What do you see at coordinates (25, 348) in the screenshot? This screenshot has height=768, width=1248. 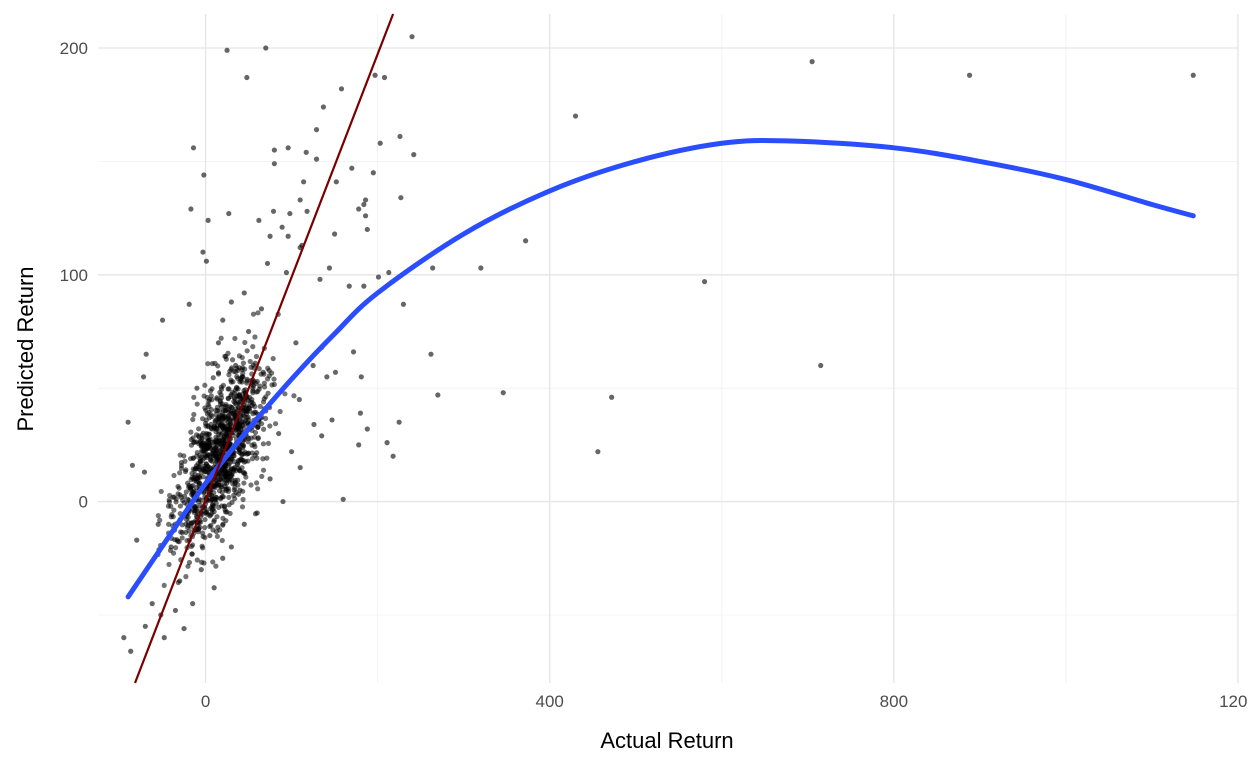 I see `y-axis-title: Predicted Return` at bounding box center [25, 348].